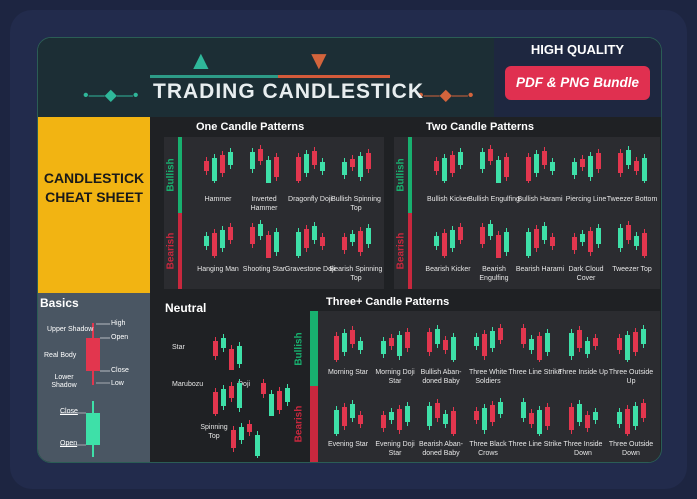 The height and width of the screenshot is (499, 697). Describe the element at coordinates (583, 449) in the screenshot. I see `pattern-label-three-inside-down: Three Inside Down` at that location.